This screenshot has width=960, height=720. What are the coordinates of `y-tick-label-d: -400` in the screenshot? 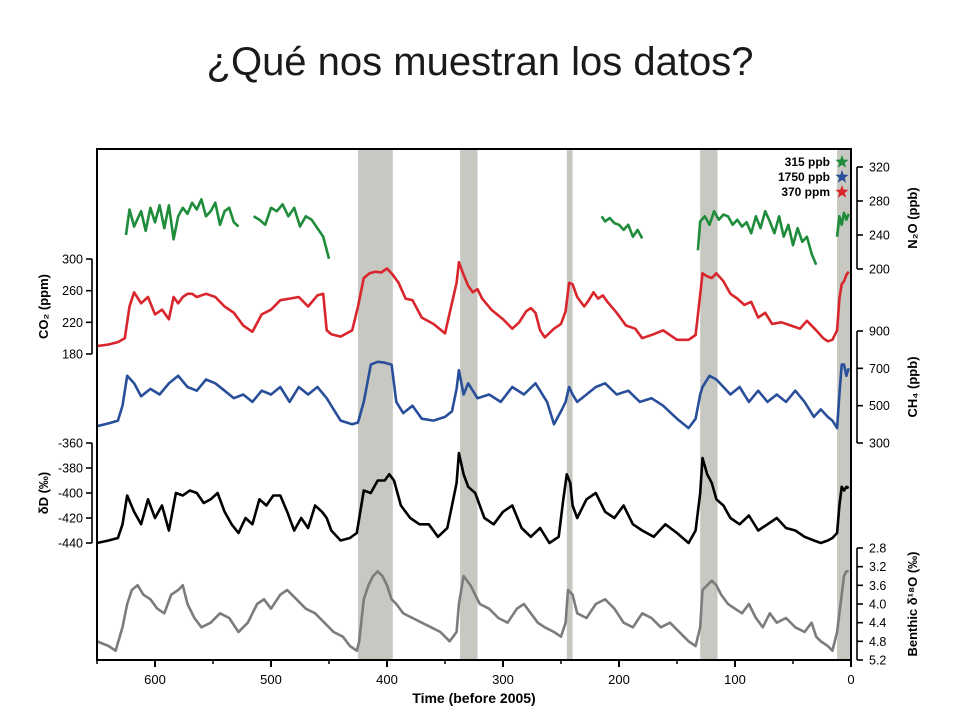 It's located at (70, 494).